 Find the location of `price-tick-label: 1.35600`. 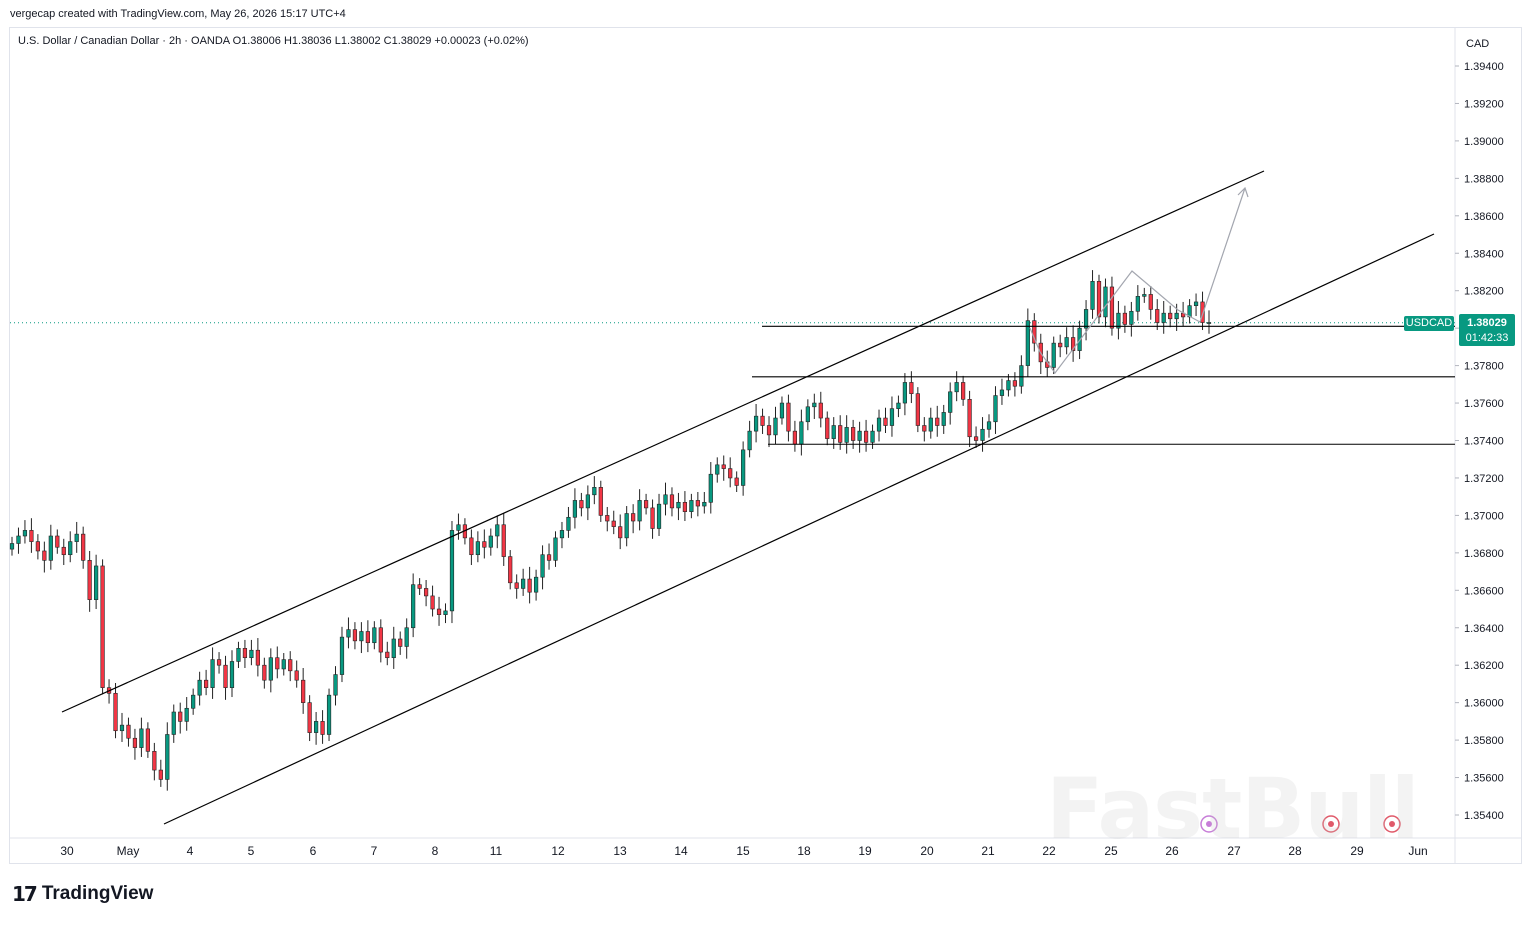

price-tick-label: 1.35600 is located at coordinates (1484, 779).